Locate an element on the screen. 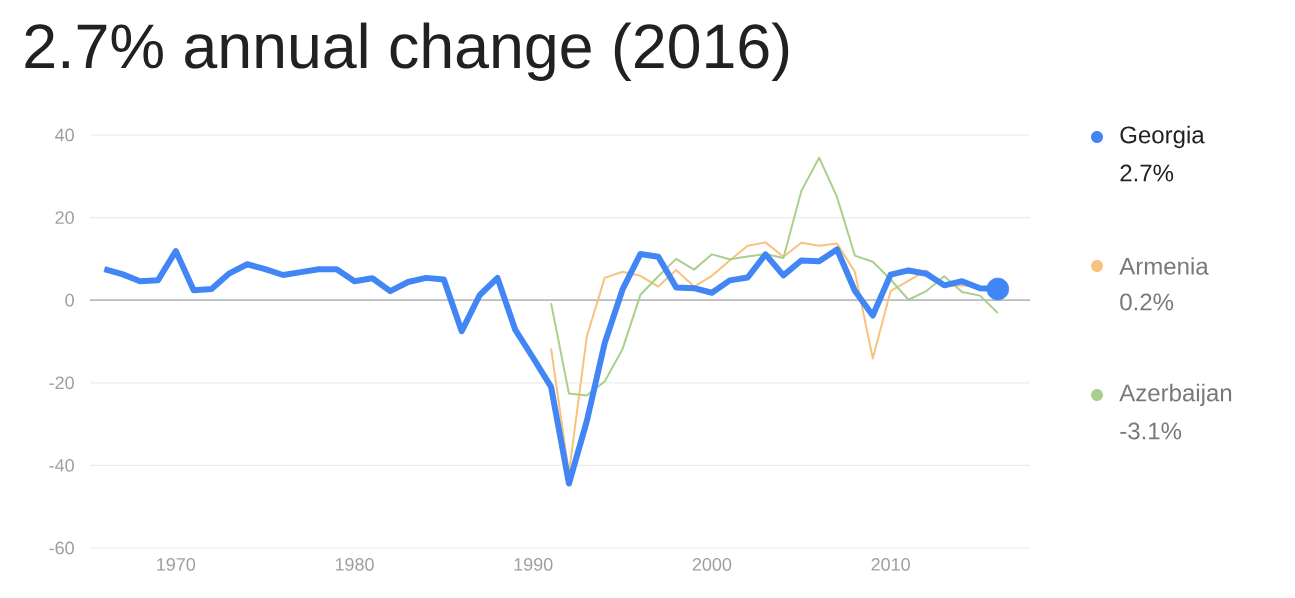 The height and width of the screenshot is (598, 1295). y-tick-label: -60 is located at coordinates (61, 548).